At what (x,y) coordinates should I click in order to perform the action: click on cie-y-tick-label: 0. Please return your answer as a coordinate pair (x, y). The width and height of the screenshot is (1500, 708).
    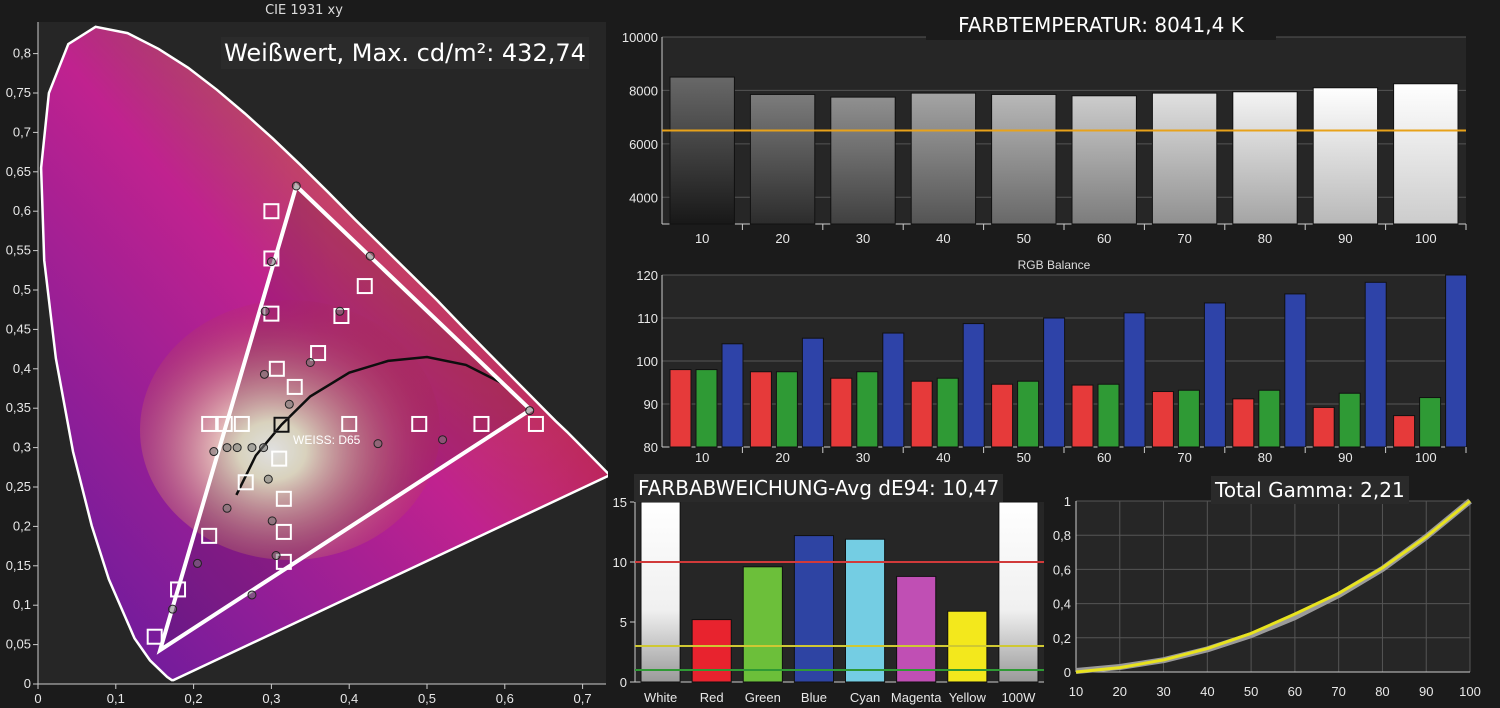
    Looking at the image, I should click on (27, 683).